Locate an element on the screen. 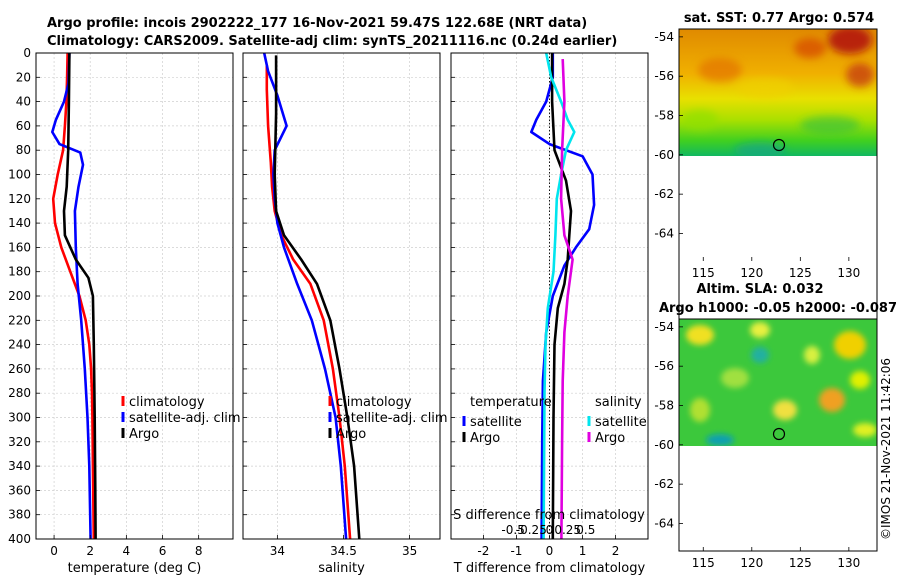 The height and width of the screenshot is (580, 900). sla-field is located at coordinates (778, 382).